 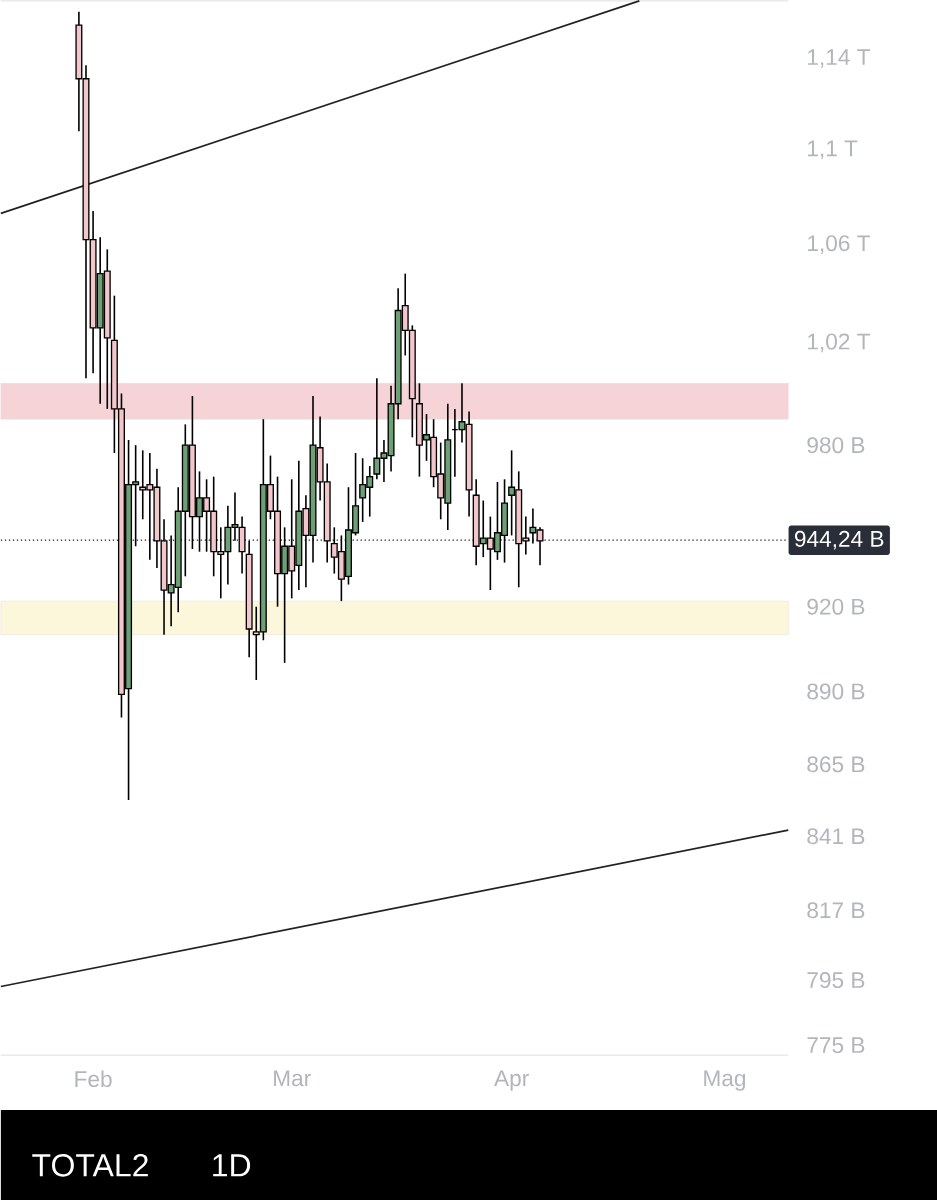 What do you see at coordinates (836, 910) in the screenshot?
I see `y-tick-label: 817 B` at bounding box center [836, 910].